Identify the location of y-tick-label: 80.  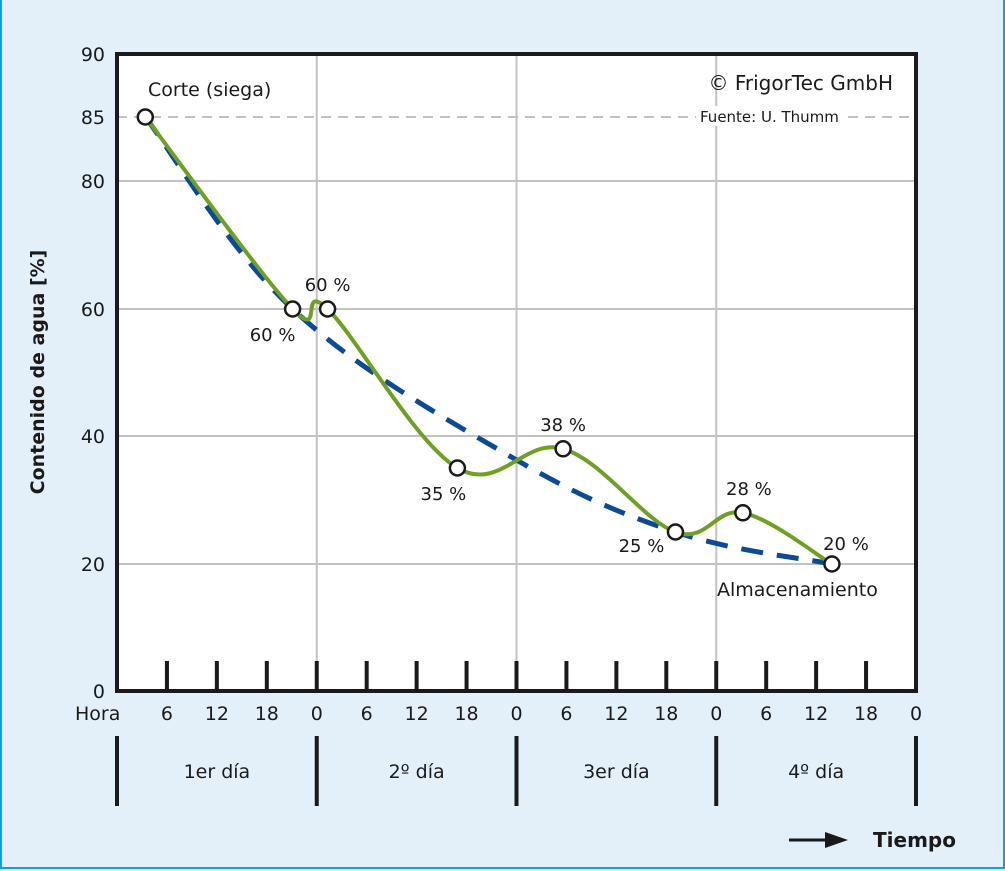
(93, 182).